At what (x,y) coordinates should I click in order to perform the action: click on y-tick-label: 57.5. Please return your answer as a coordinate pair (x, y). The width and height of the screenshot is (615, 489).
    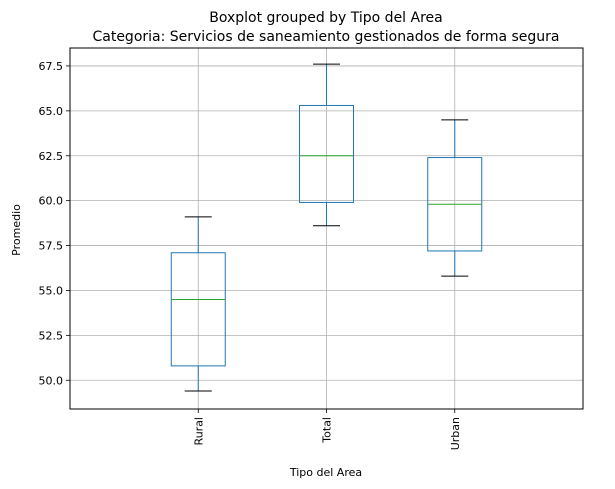
    Looking at the image, I should click on (51, 246).